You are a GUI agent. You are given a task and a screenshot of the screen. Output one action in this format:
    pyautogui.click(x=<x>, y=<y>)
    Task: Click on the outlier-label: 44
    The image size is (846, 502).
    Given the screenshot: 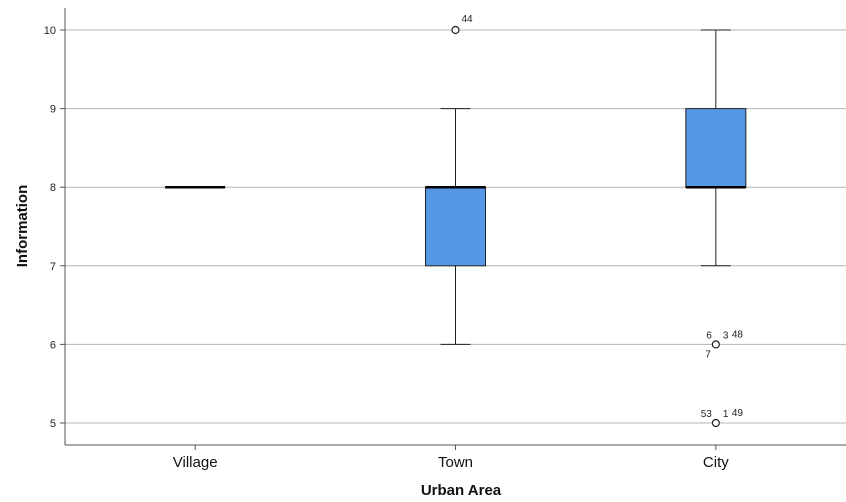 What is the action you would take?
    pyautogui.click(x=468, y=19)
    